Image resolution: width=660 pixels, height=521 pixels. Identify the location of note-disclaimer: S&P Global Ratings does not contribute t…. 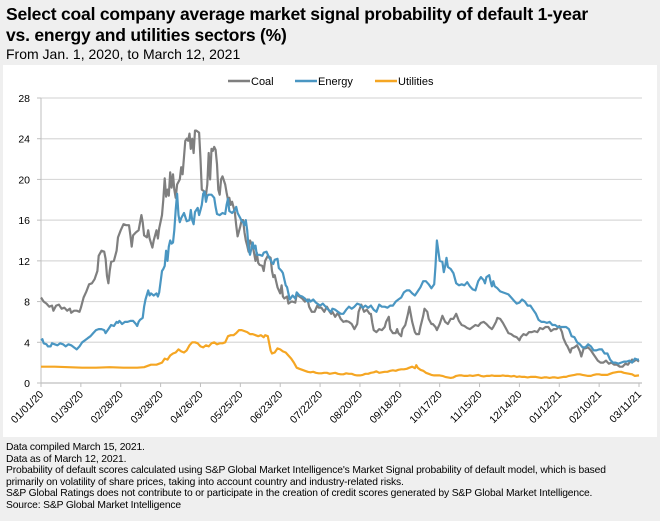
(299, 494).